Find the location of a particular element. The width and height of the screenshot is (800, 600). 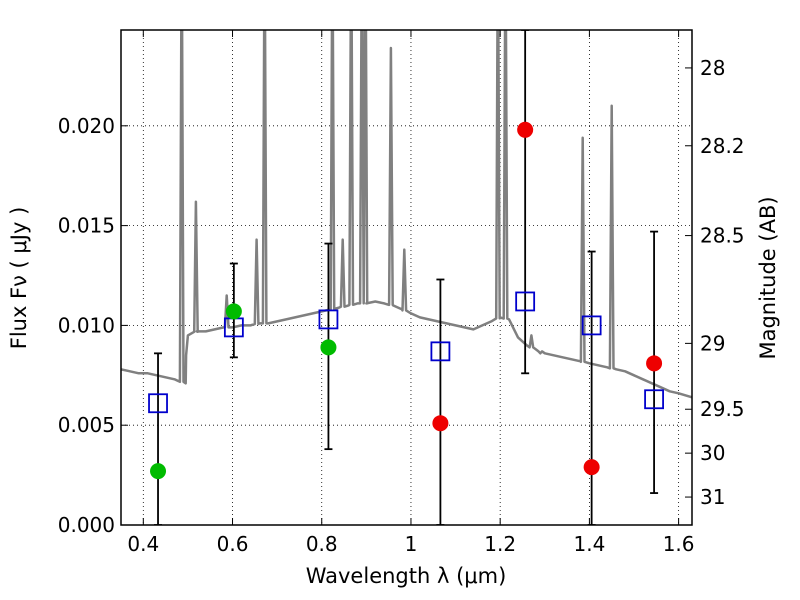

right-tick-label: 28.2 is located at coordinates (722, 146).